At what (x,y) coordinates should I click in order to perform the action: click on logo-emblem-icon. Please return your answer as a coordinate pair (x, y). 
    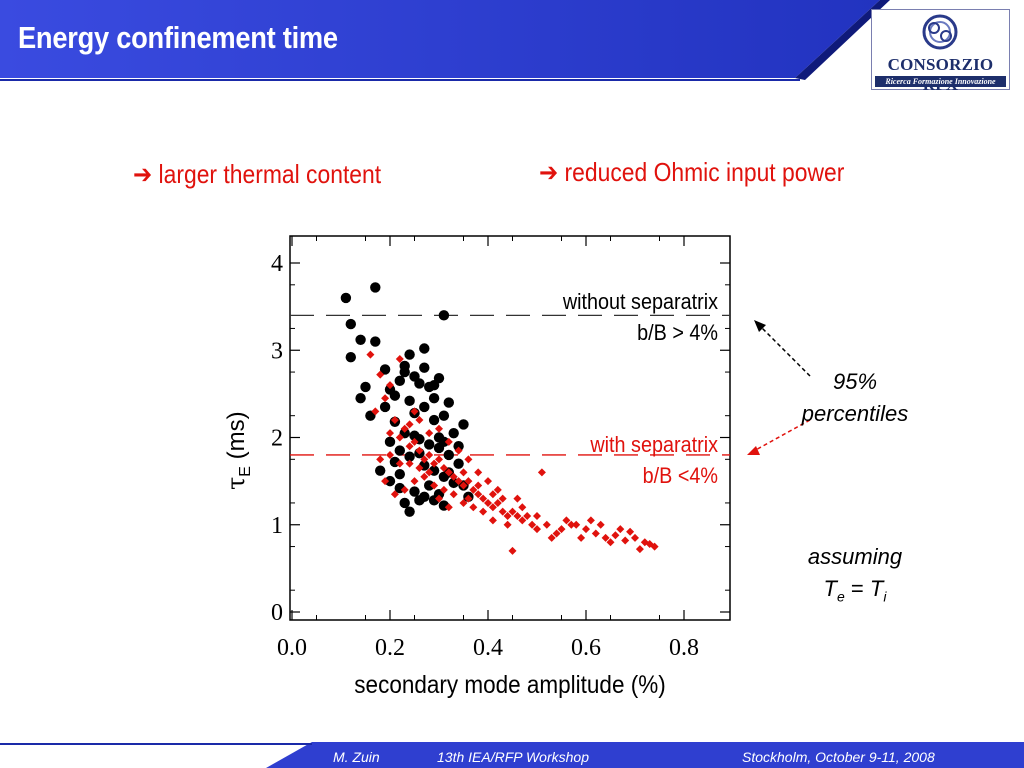
    Looking at the image, I should click on (940, 32).